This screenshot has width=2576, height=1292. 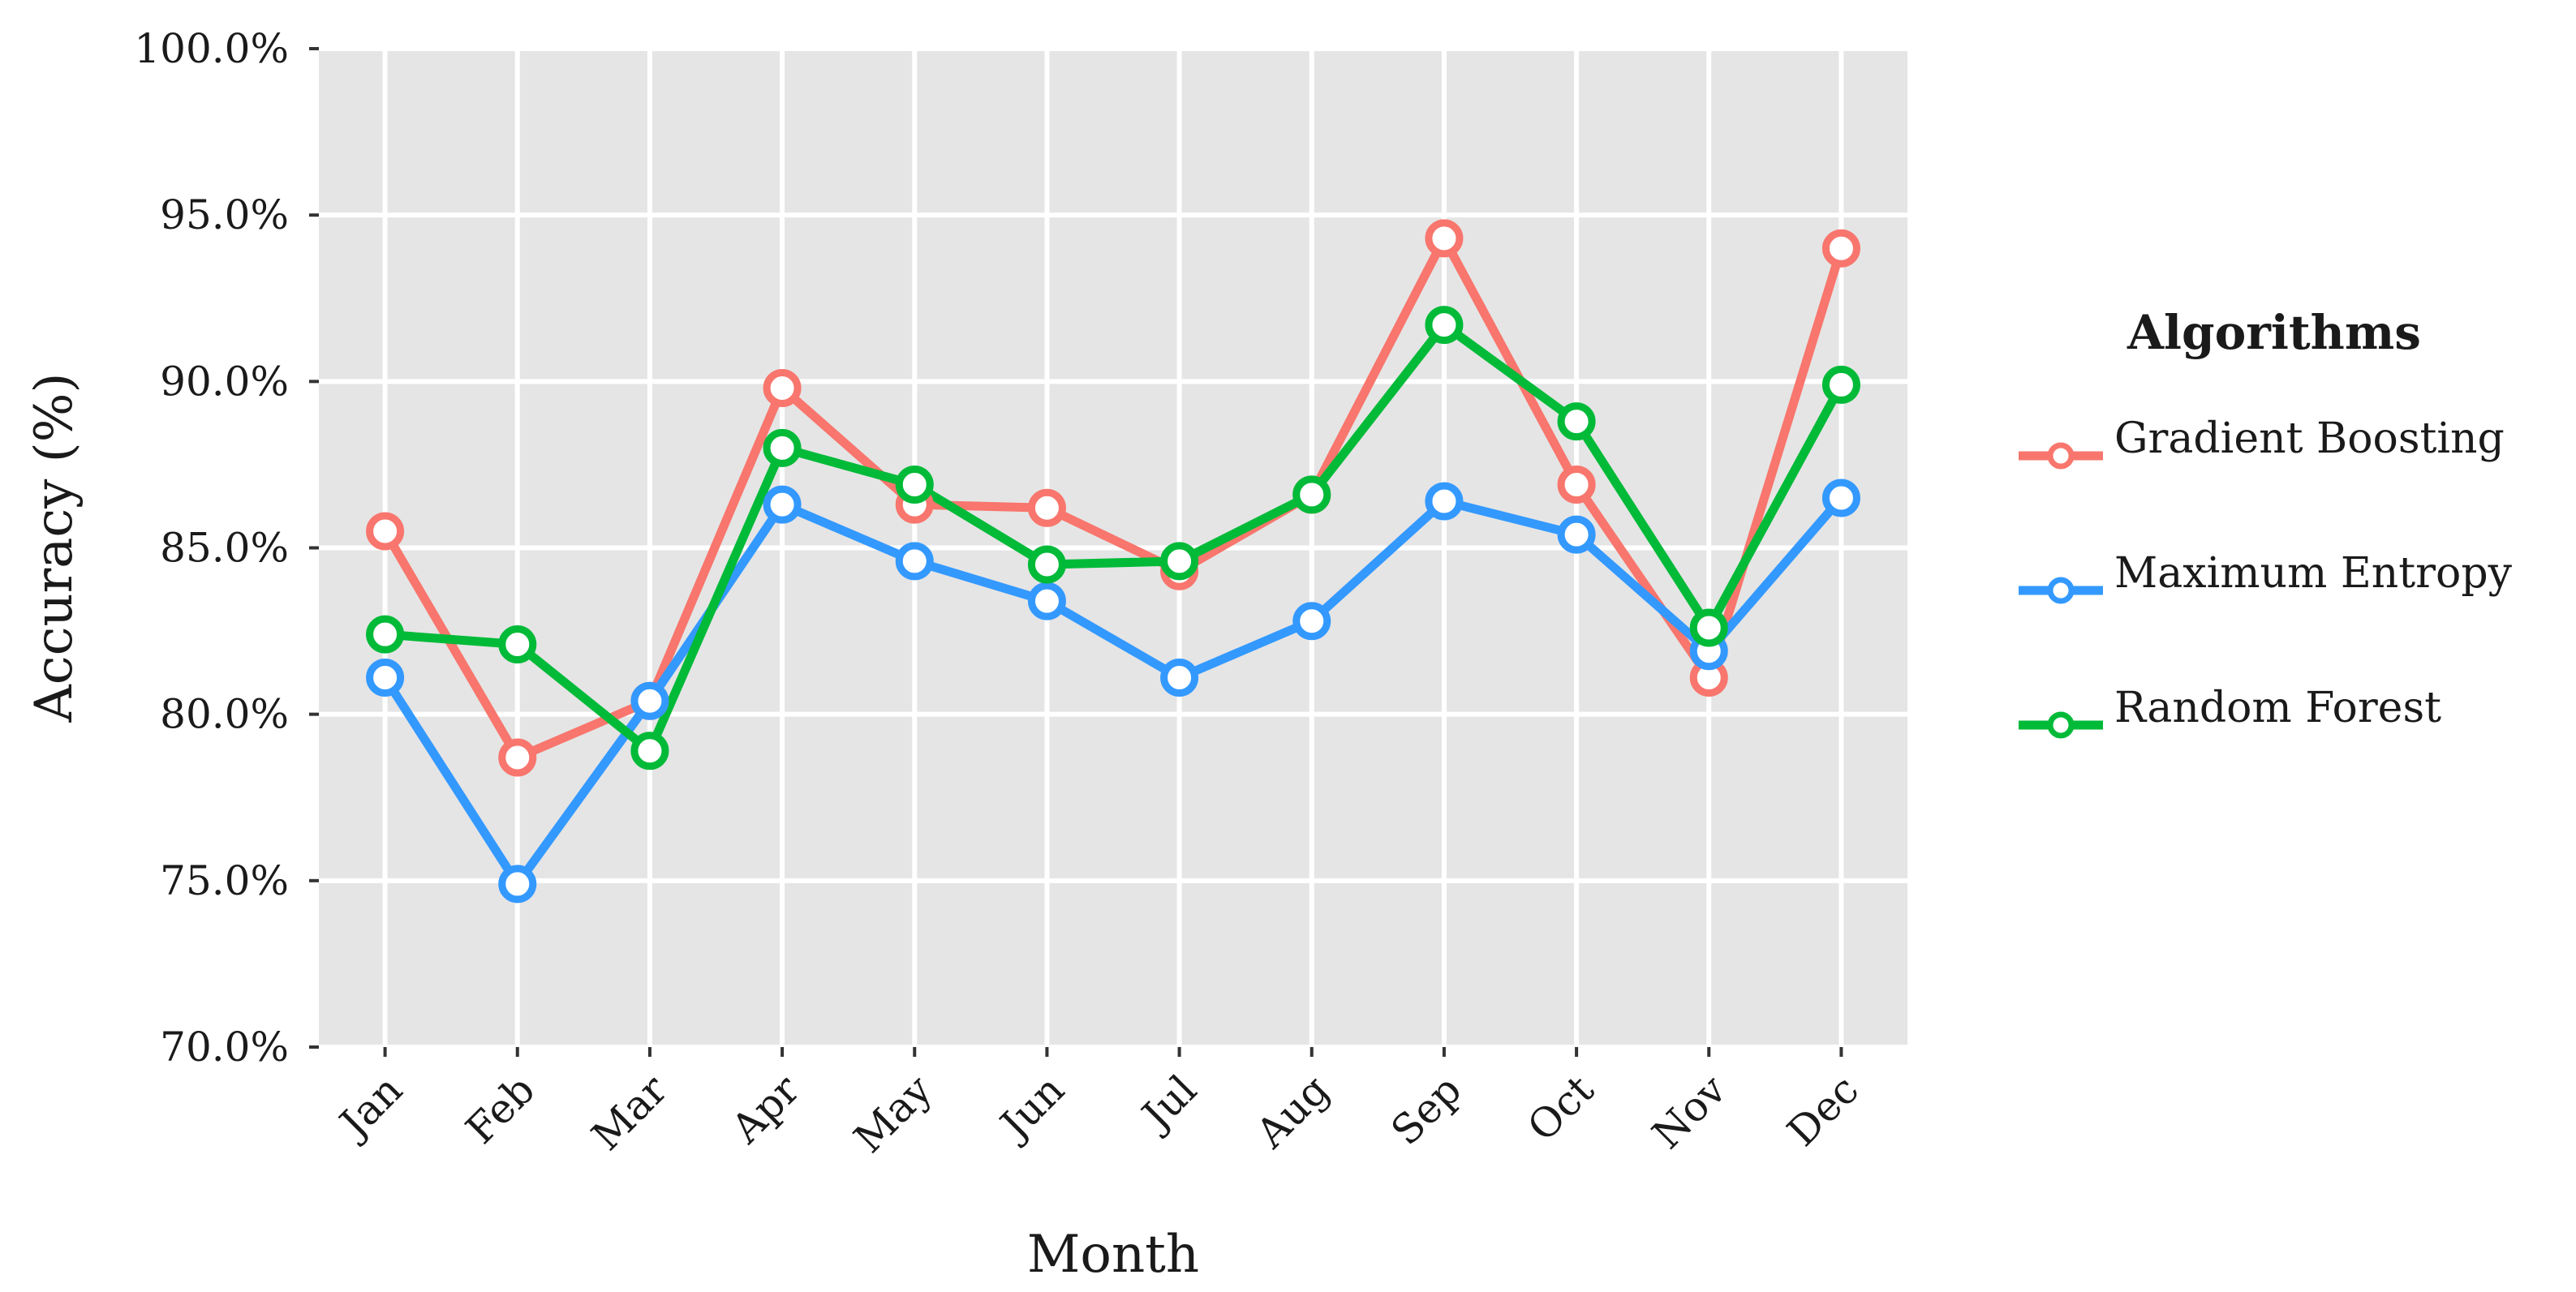 I want to click on legend-label-gradient-boosting: Gradient Boosting, so click(x=2310, y=438).